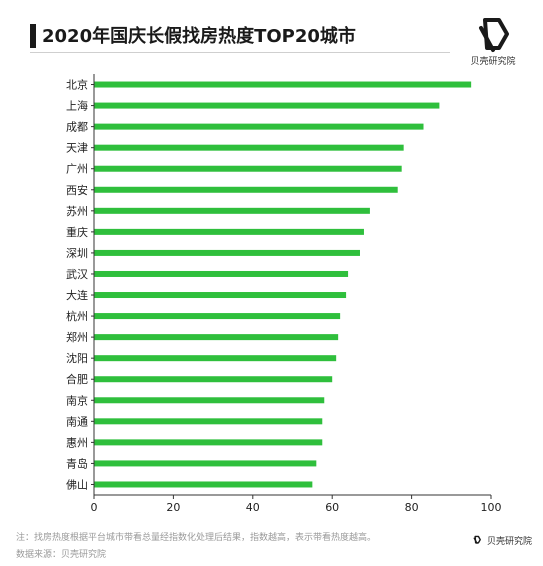 The width and height of the screenshot is (543, 566). What do you see at coordinates (77, 106) in the screenshot?
I see `category-label: 上海` at bounding box center [77, 106].